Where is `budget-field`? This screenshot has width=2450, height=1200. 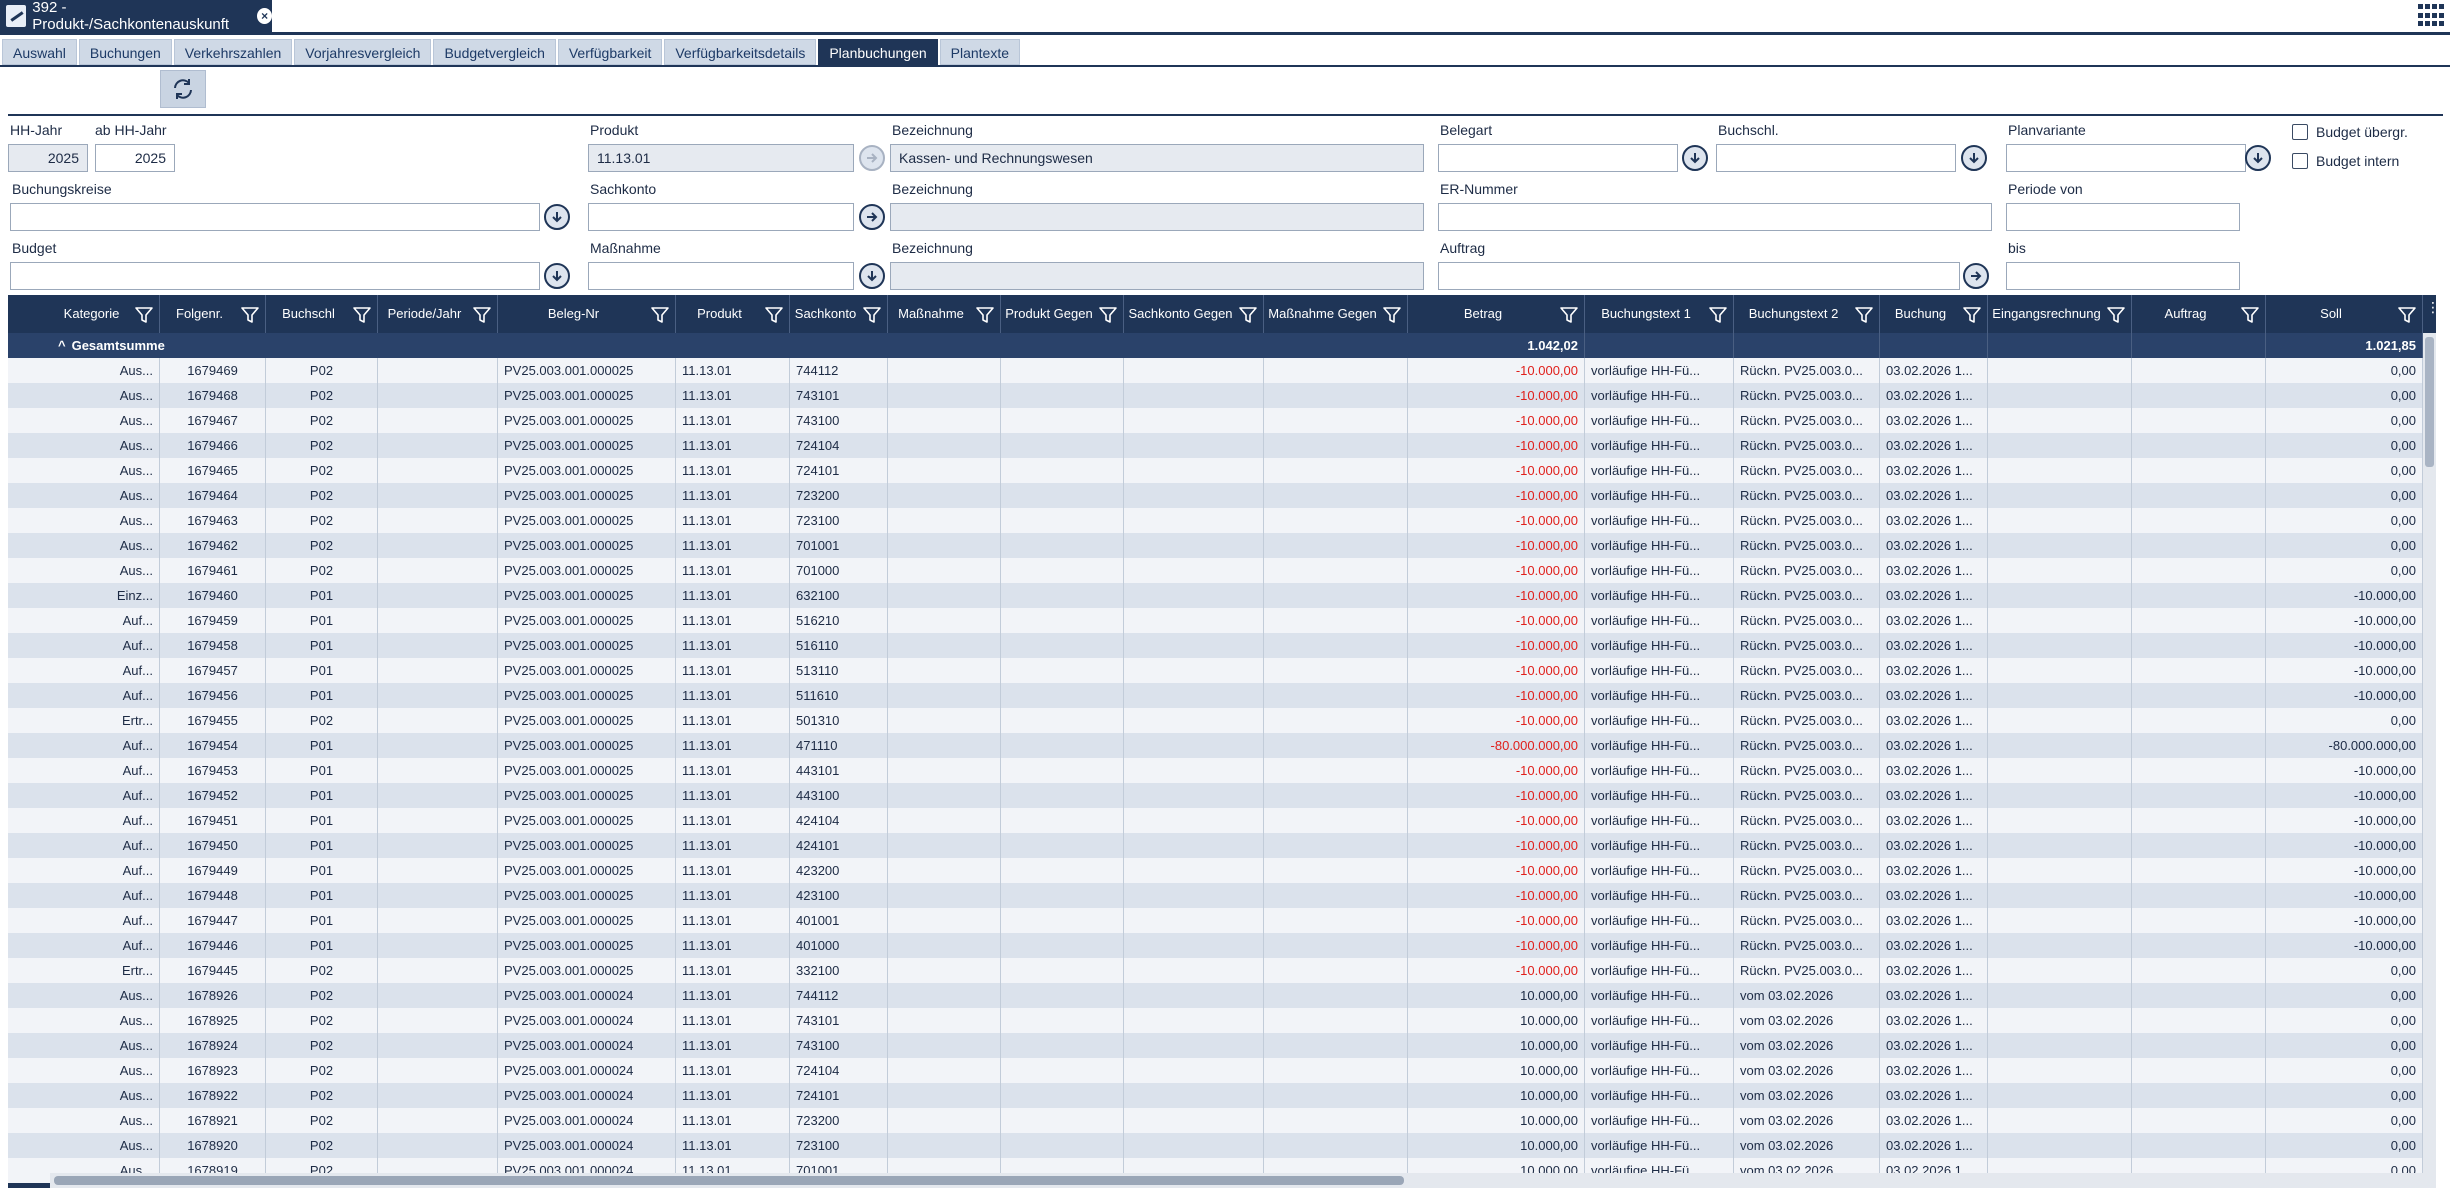
budget-field is located at coordinates (275, 276).